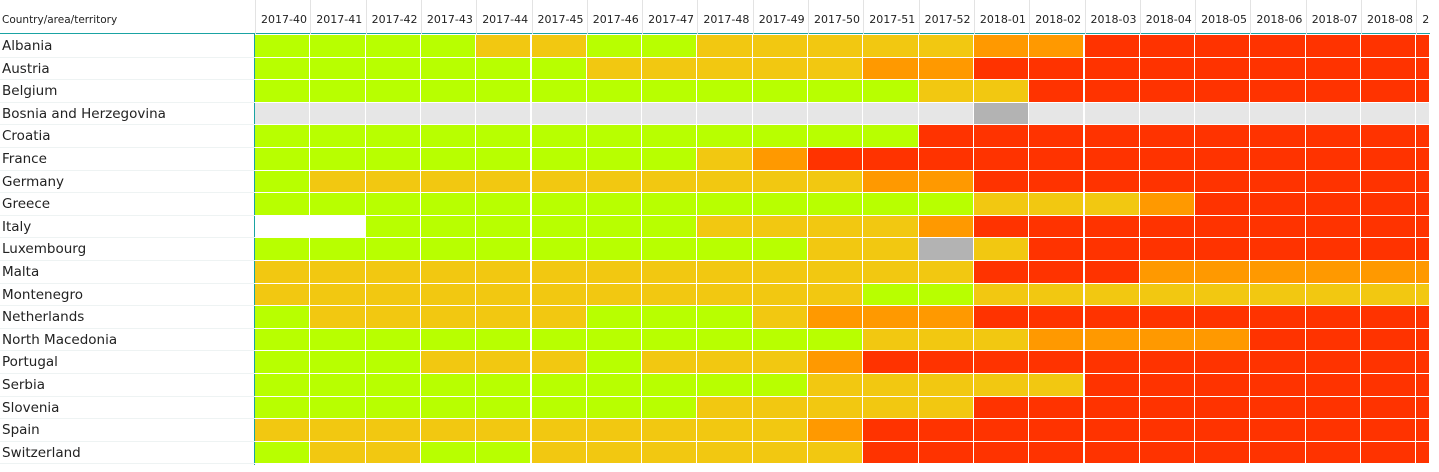 This screenshot has height=472, width=1439. Describe the element at coordinates (127, 362) in the screenshot. I see `row-label: Portugal` at that location.